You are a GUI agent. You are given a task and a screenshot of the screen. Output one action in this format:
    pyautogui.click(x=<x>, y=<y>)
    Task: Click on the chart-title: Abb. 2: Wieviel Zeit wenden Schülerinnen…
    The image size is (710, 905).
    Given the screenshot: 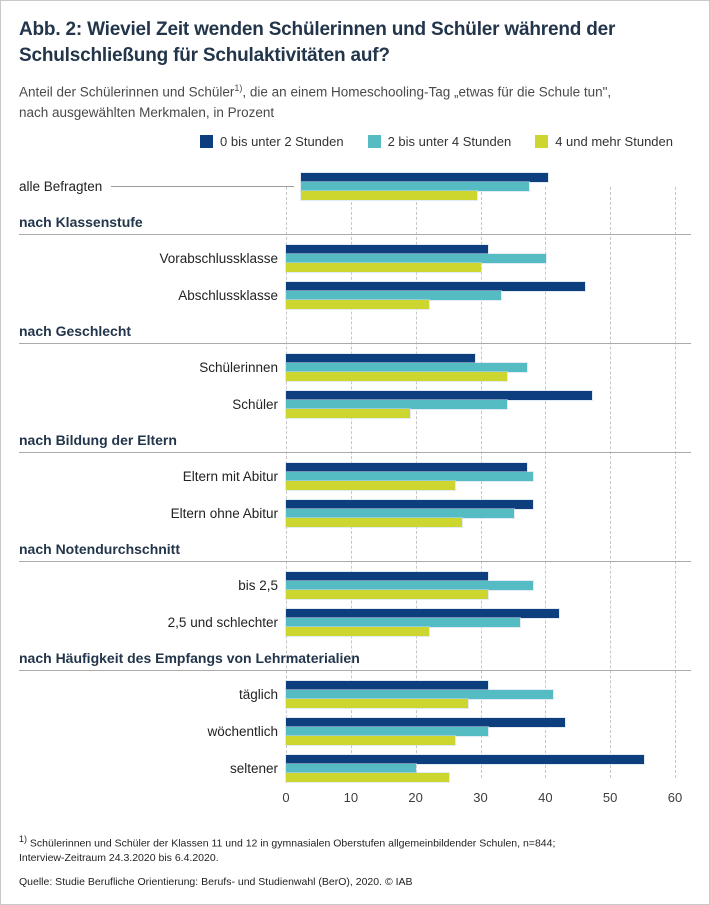 What is the action you would take?
    pyautogui.click(x=355, y=43)
    